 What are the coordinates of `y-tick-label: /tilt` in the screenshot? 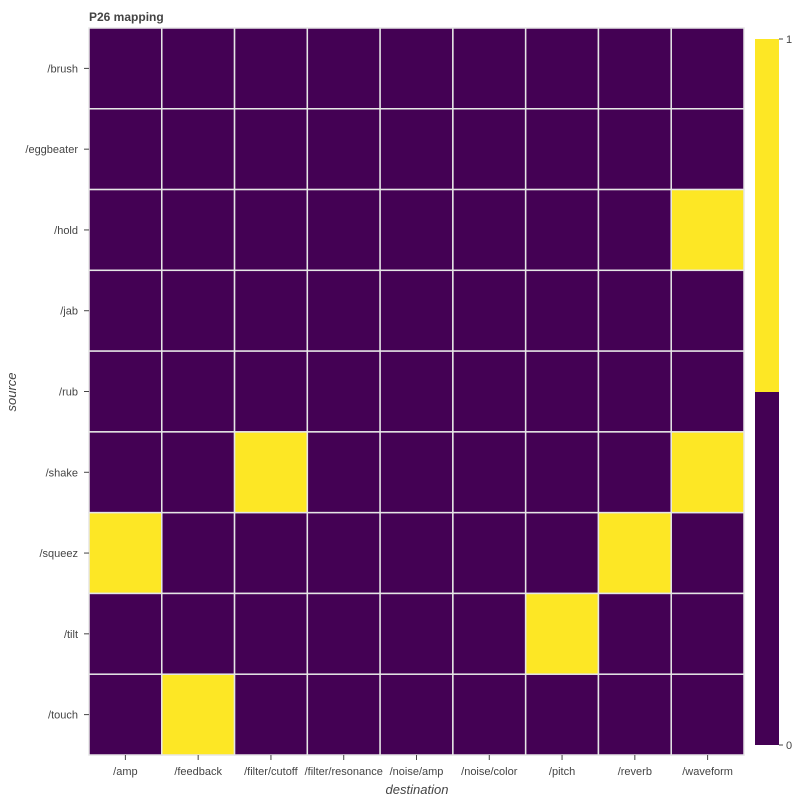 It's located at (71, 635).